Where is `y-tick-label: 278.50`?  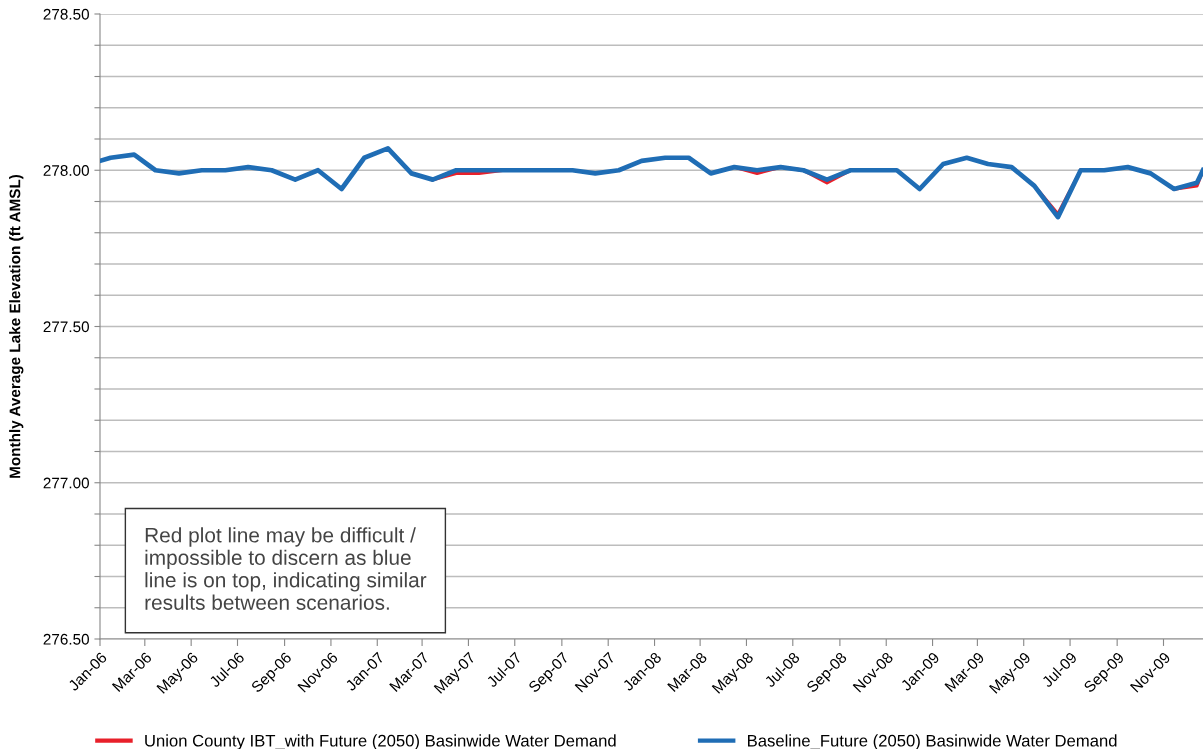
y-tick-label: 278.50 is located at coordinates (66, 14).